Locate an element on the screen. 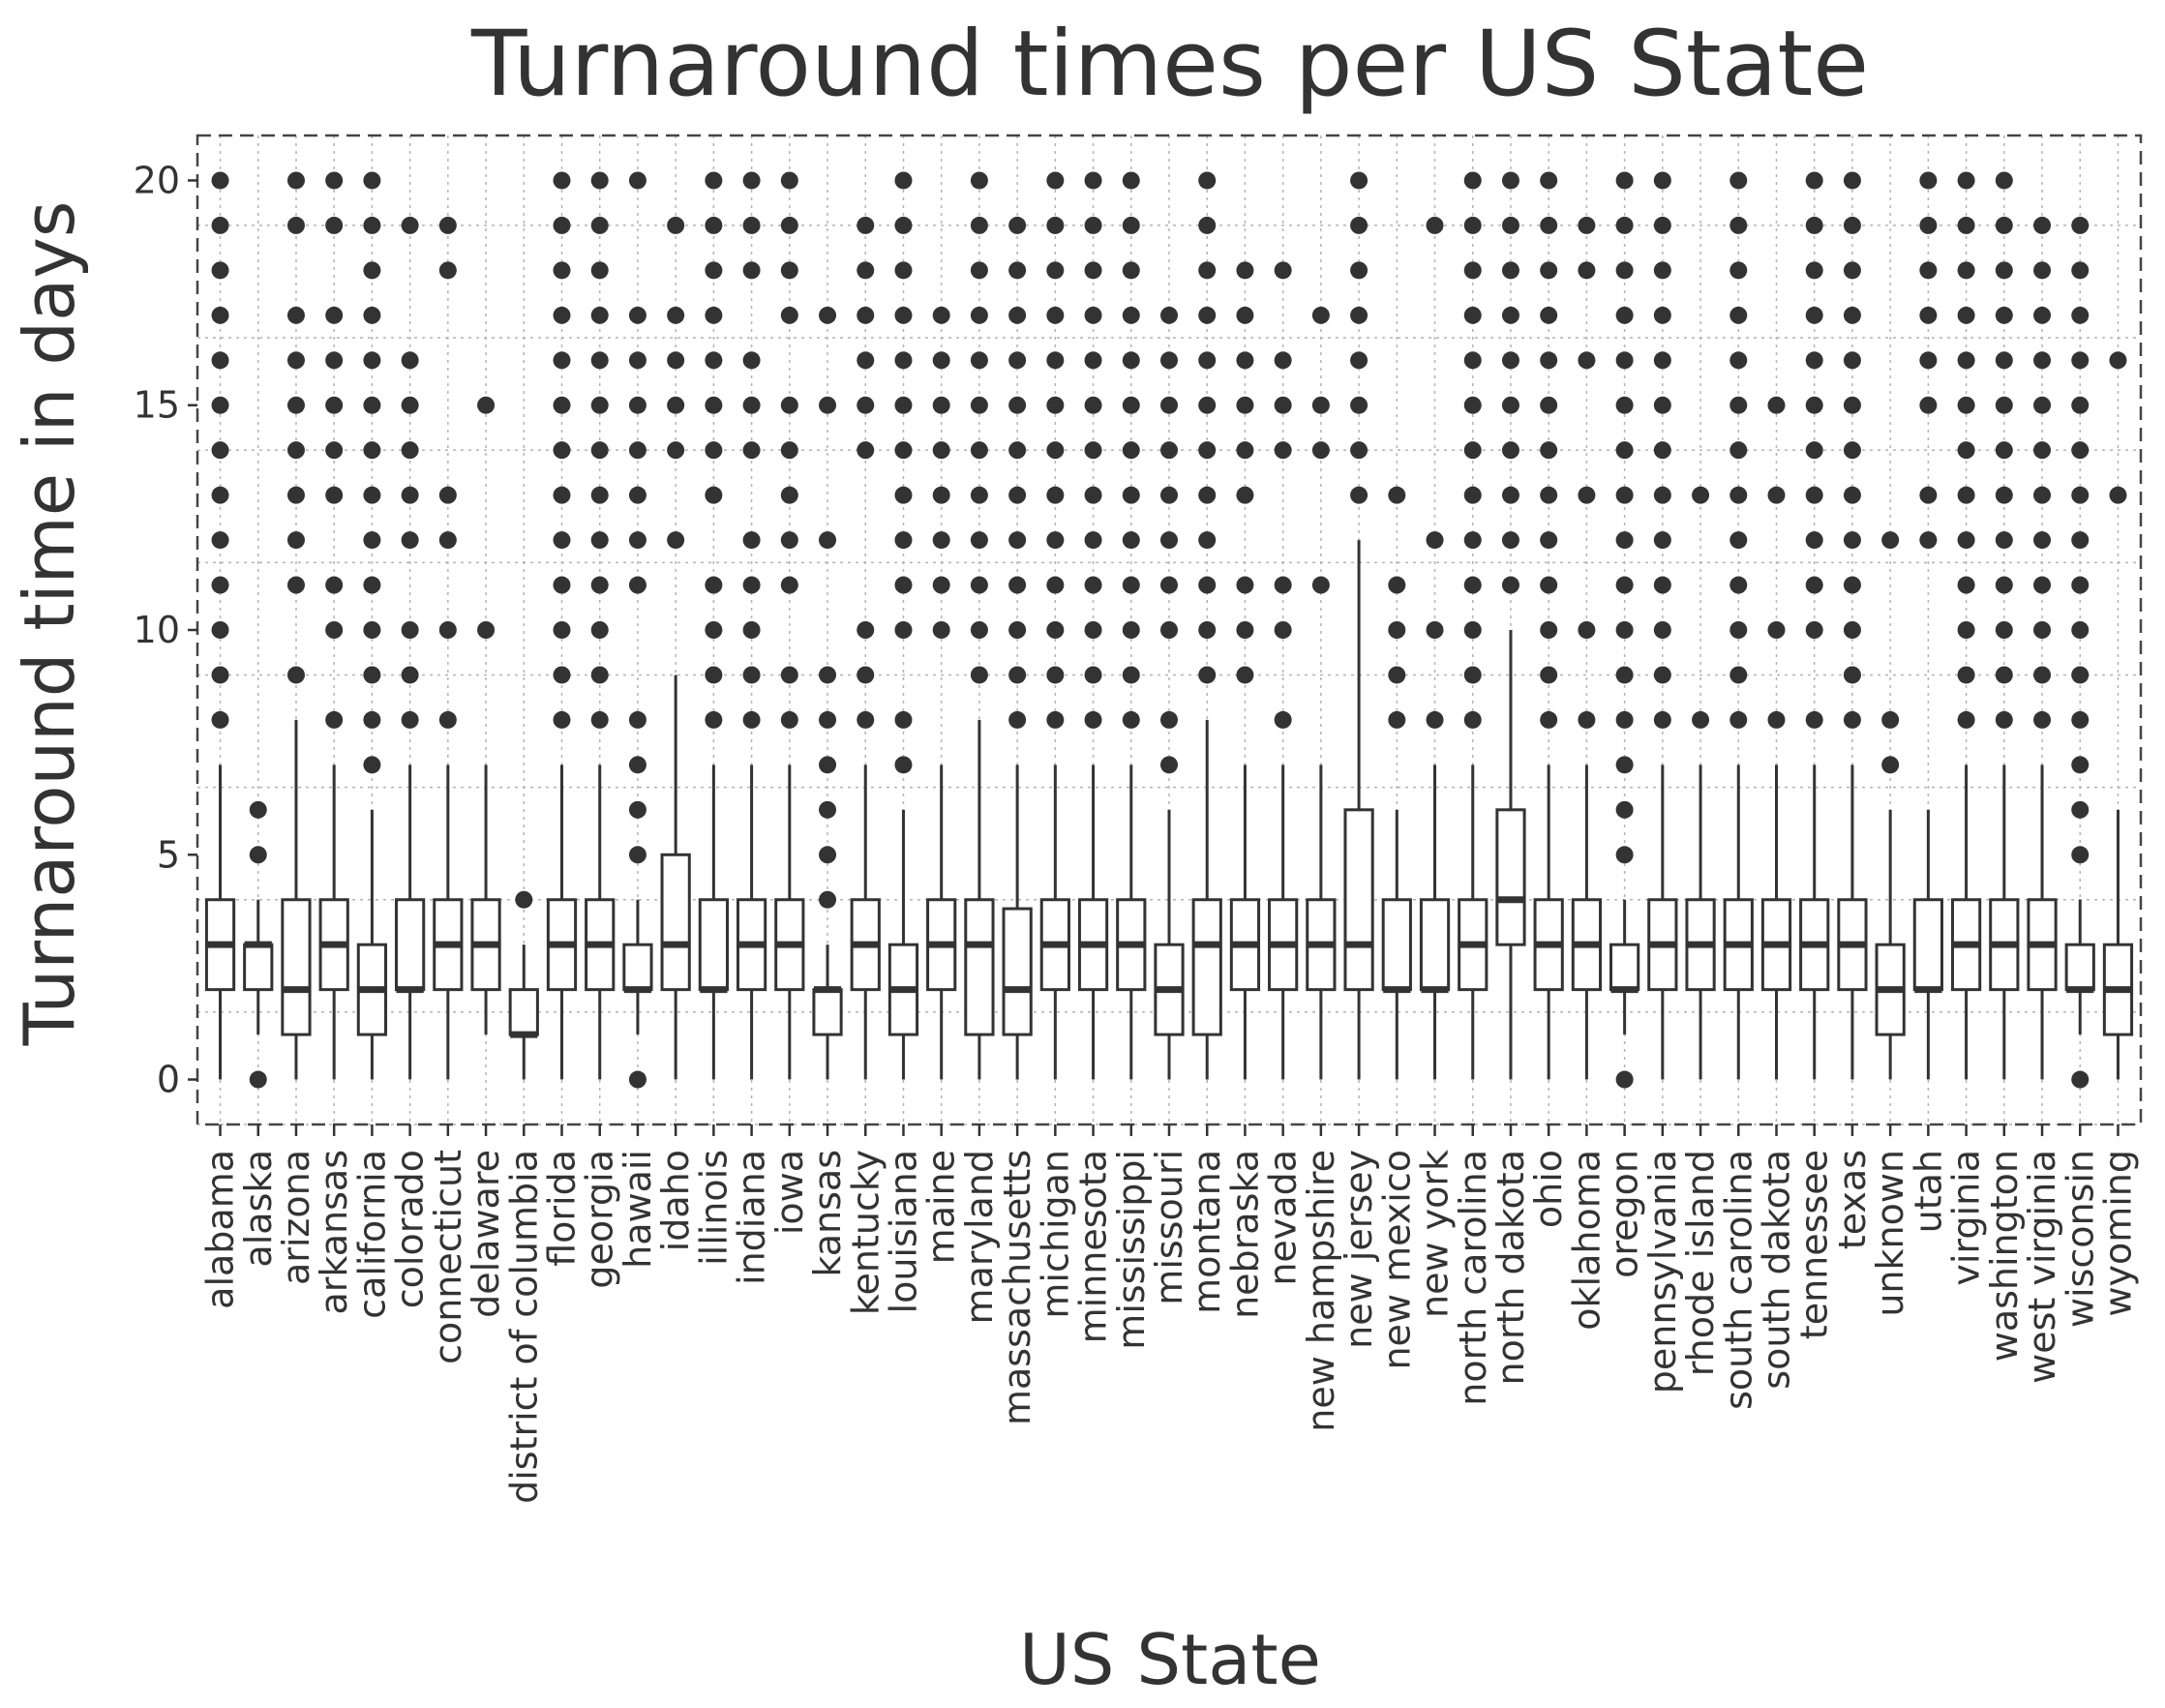 This screenshot has width=2165, height=1708. x-tick-label: north dakota is located at coordinates (1510, 1268).